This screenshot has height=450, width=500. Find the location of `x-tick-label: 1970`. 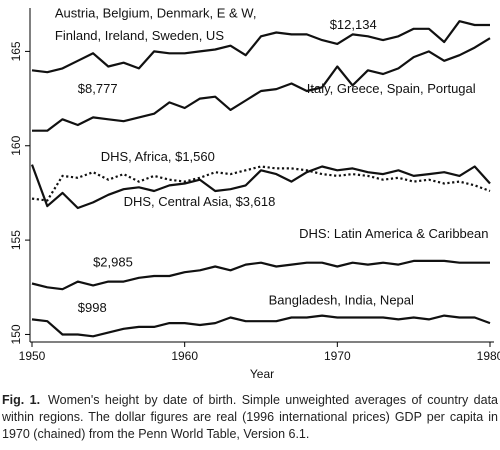

x-tick-label: 1970 is located at coordinates (337, 356).